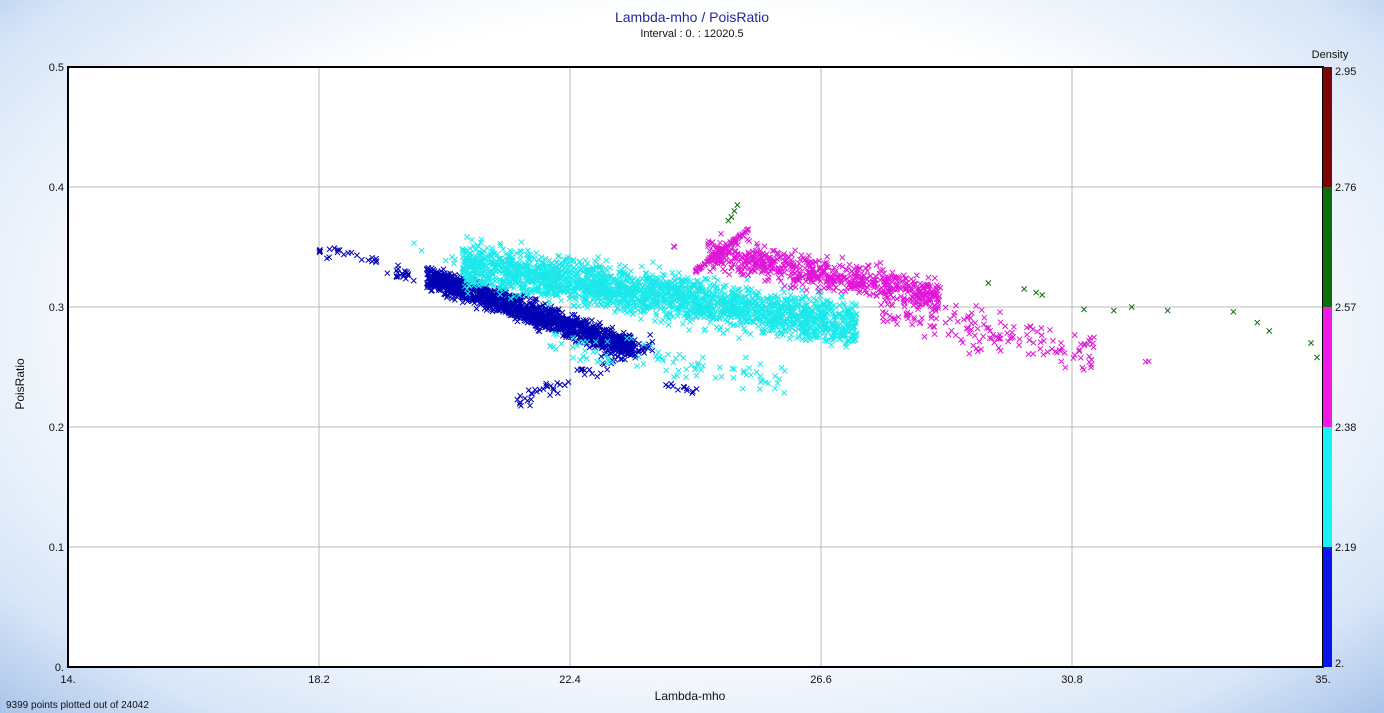  What do you see at coordinates (318, 680) in the screenshot?
I see `x-tick-label: 18.2` at bounding box center [318, 680].